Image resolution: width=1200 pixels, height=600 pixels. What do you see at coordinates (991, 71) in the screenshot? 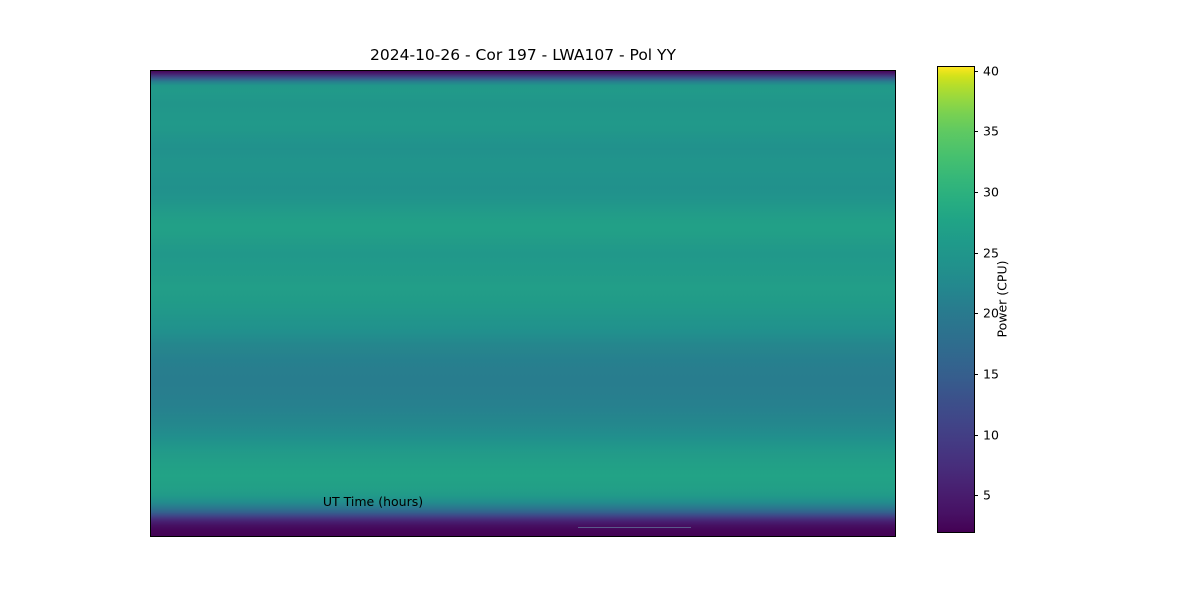
I see `colorbar-tick-label: 40` at bounding box center [991, 71].